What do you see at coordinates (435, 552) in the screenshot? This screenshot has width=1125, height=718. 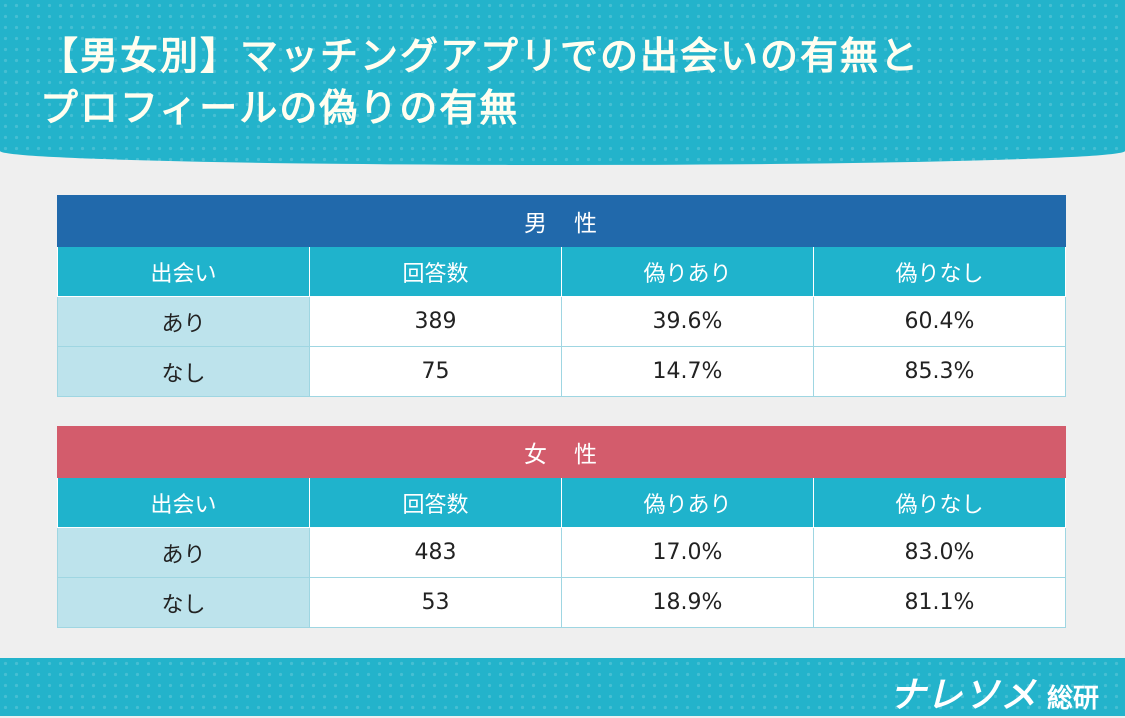 I see `cell-responses: 483` at bounding box center [435, 552].